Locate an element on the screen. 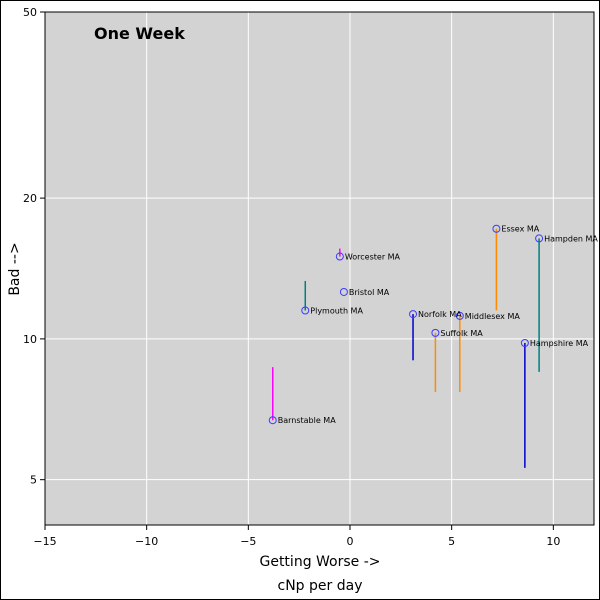 Image resolution: width=600 pixels, height=600 pixels. x-tick-label: 0 is located at coordinates (350, 541).